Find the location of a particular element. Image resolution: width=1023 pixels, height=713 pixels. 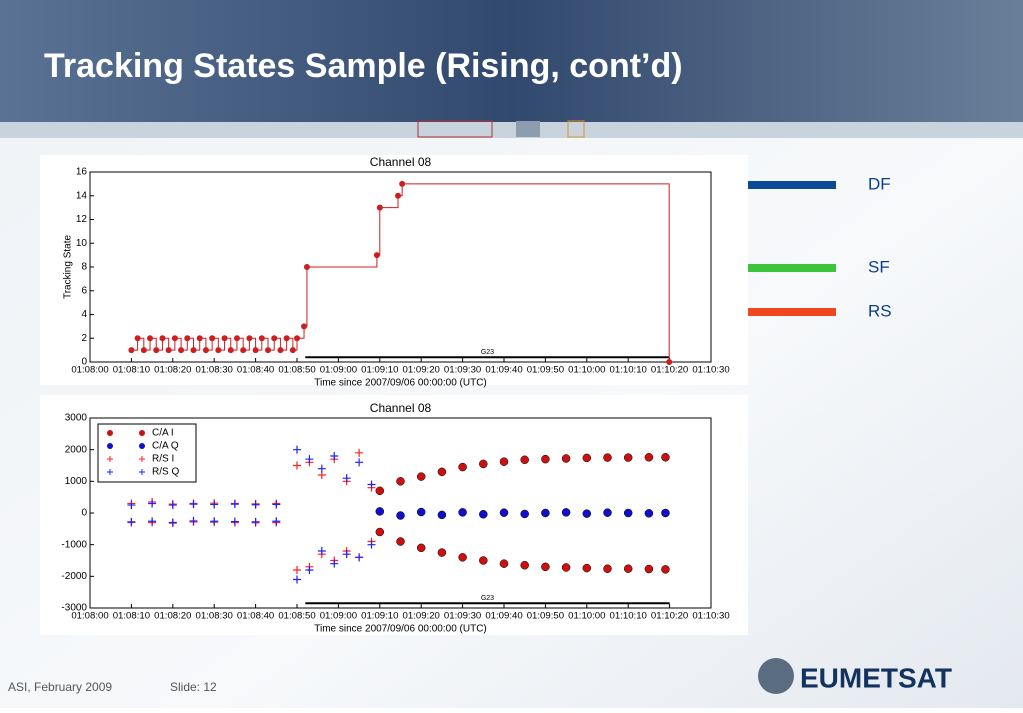

footer-text: ASI, February 2009 is located at coordinates (60, 687).